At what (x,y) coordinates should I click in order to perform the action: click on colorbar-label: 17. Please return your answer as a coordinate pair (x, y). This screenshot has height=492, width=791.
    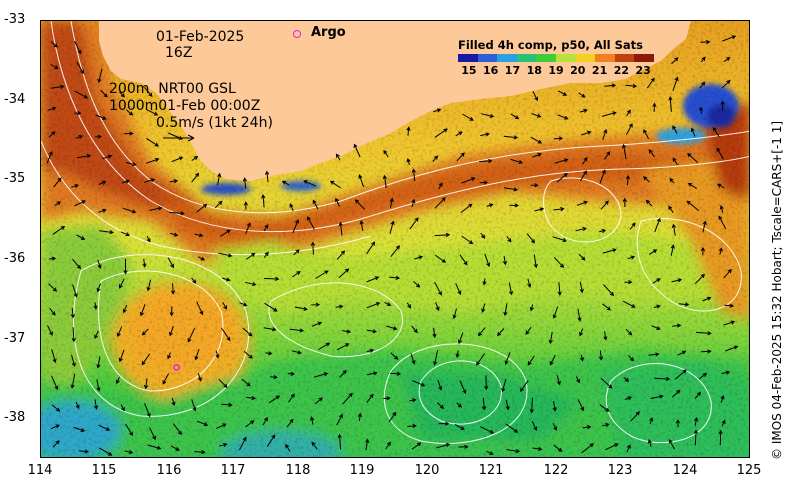
    Looking at the image, I should click on (512, 70).